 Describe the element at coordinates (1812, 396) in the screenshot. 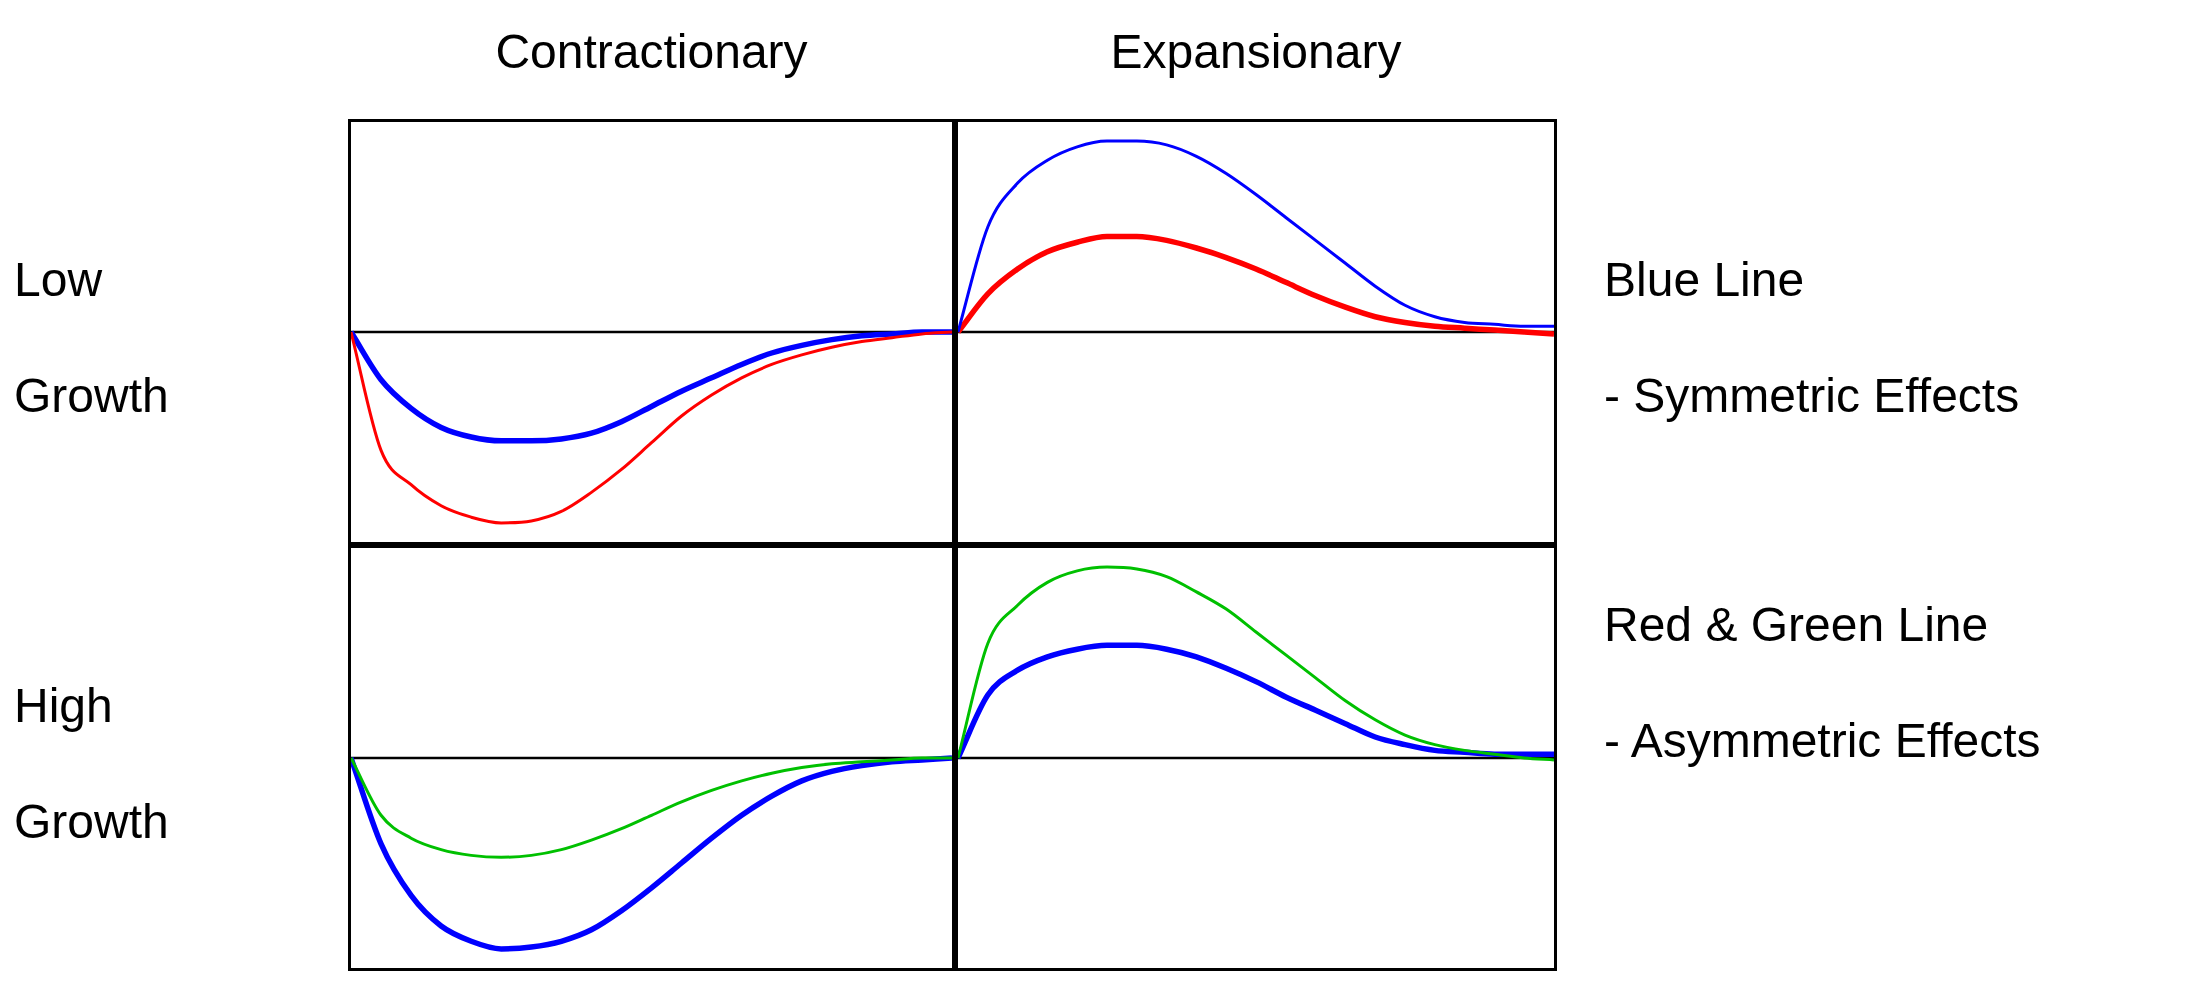

I see `text: - Symmetric Effects` at that location.